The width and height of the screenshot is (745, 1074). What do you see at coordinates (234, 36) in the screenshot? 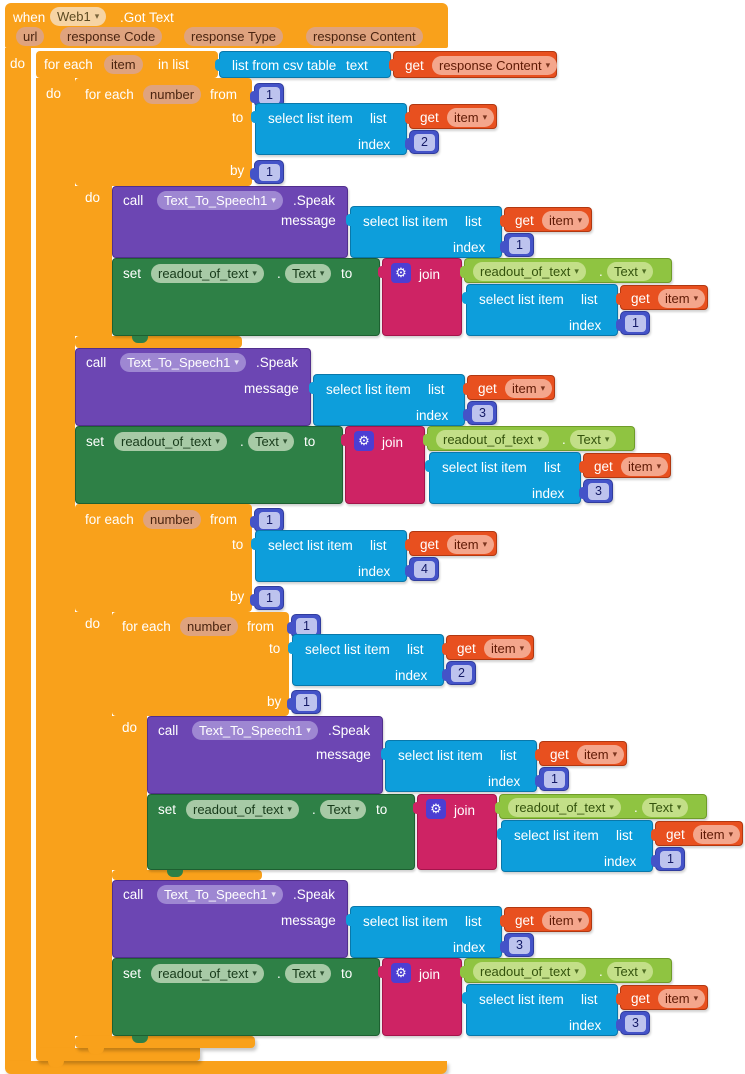
I see `event-param-chip-response-type: response Type` at bounding box center [234, 36].